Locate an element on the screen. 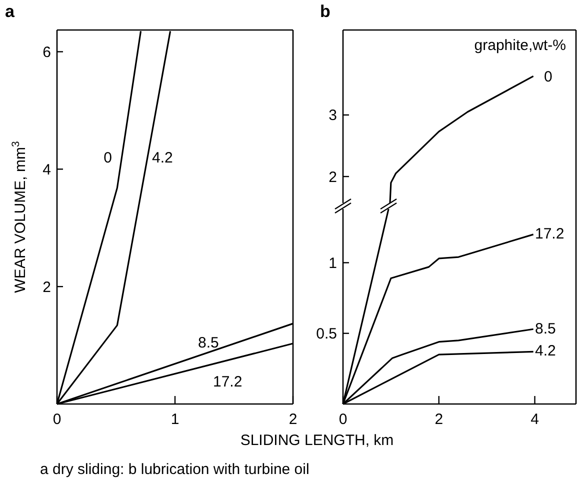  y-tick-label: 4 is located at coordinates (46, 169).